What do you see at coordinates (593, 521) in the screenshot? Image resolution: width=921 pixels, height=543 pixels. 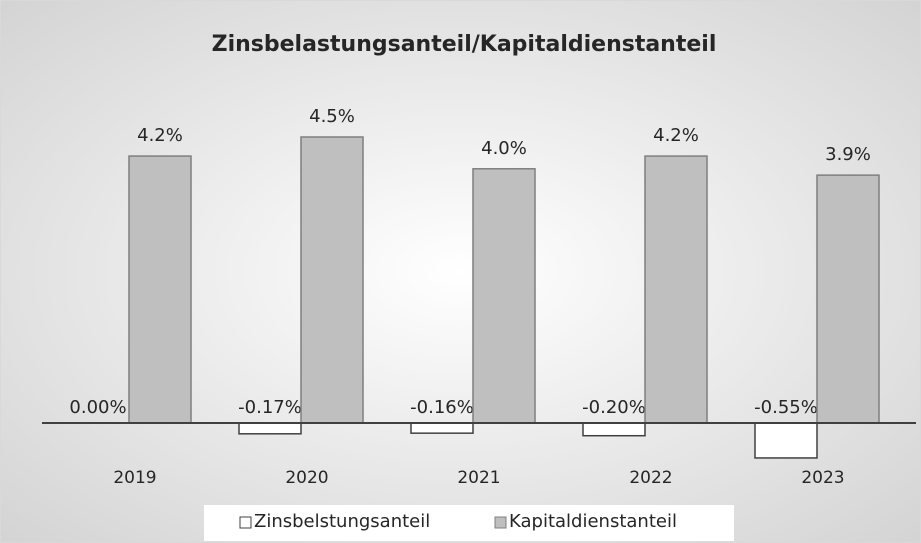 I see `legend-label: Kapitaldienstanteil` at bounding box center [593, 521].